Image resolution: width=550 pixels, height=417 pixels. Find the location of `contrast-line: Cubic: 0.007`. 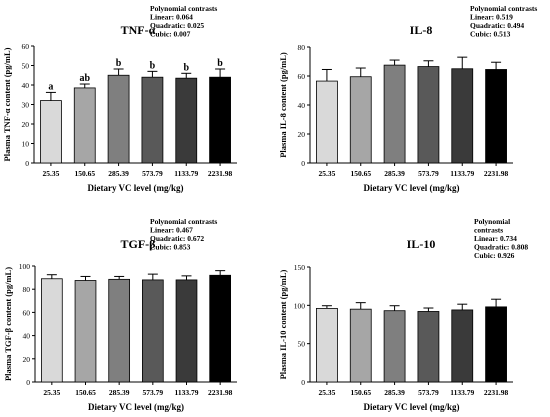

contrast-line: Cubic: 0.007 is located at coordinates (170, 34).